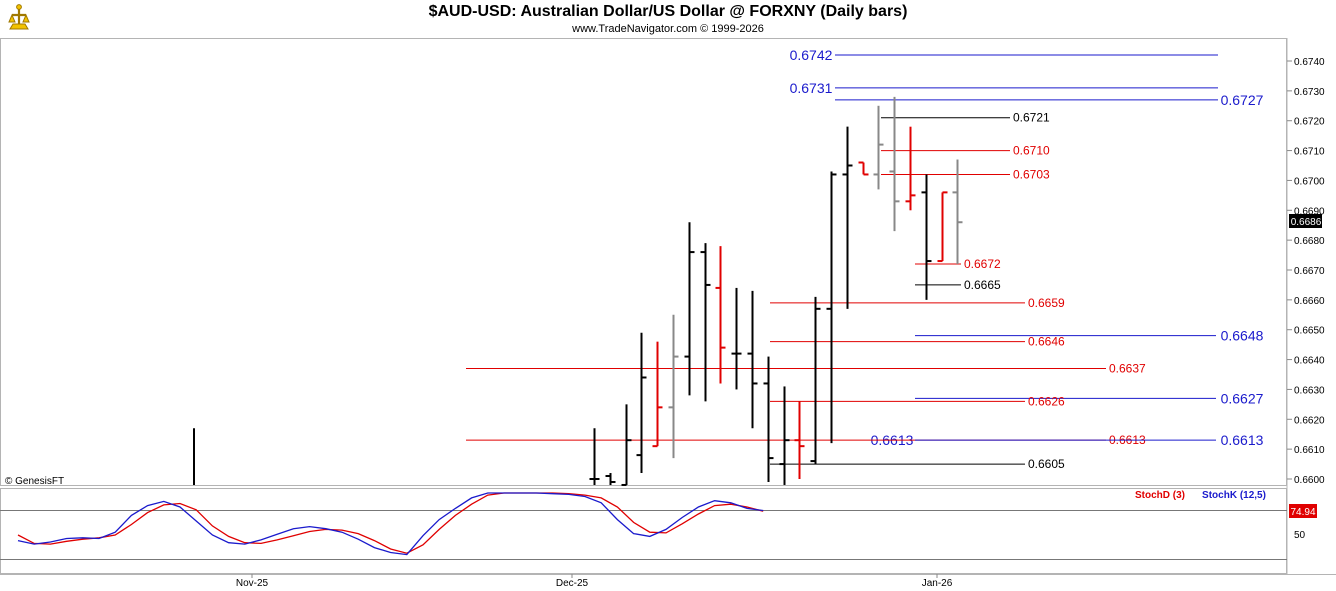  I want to click on level-label: 0.6626, so click(1046, 401).